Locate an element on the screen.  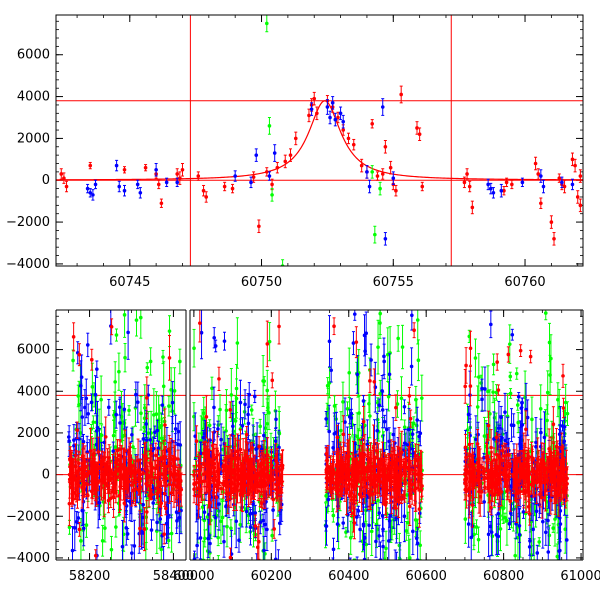
y-tick-label: −4000 is located at coordinates (28, 264).